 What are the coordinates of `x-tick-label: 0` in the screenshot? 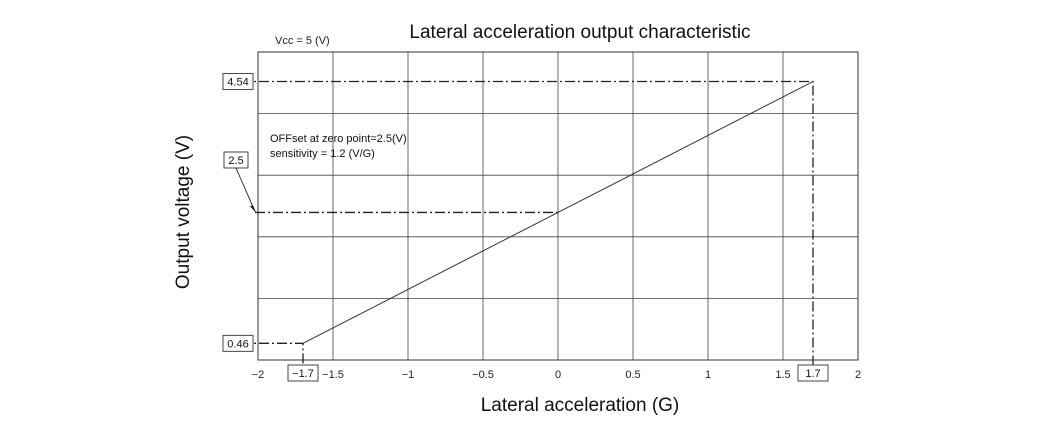 It's located at (558, 375).